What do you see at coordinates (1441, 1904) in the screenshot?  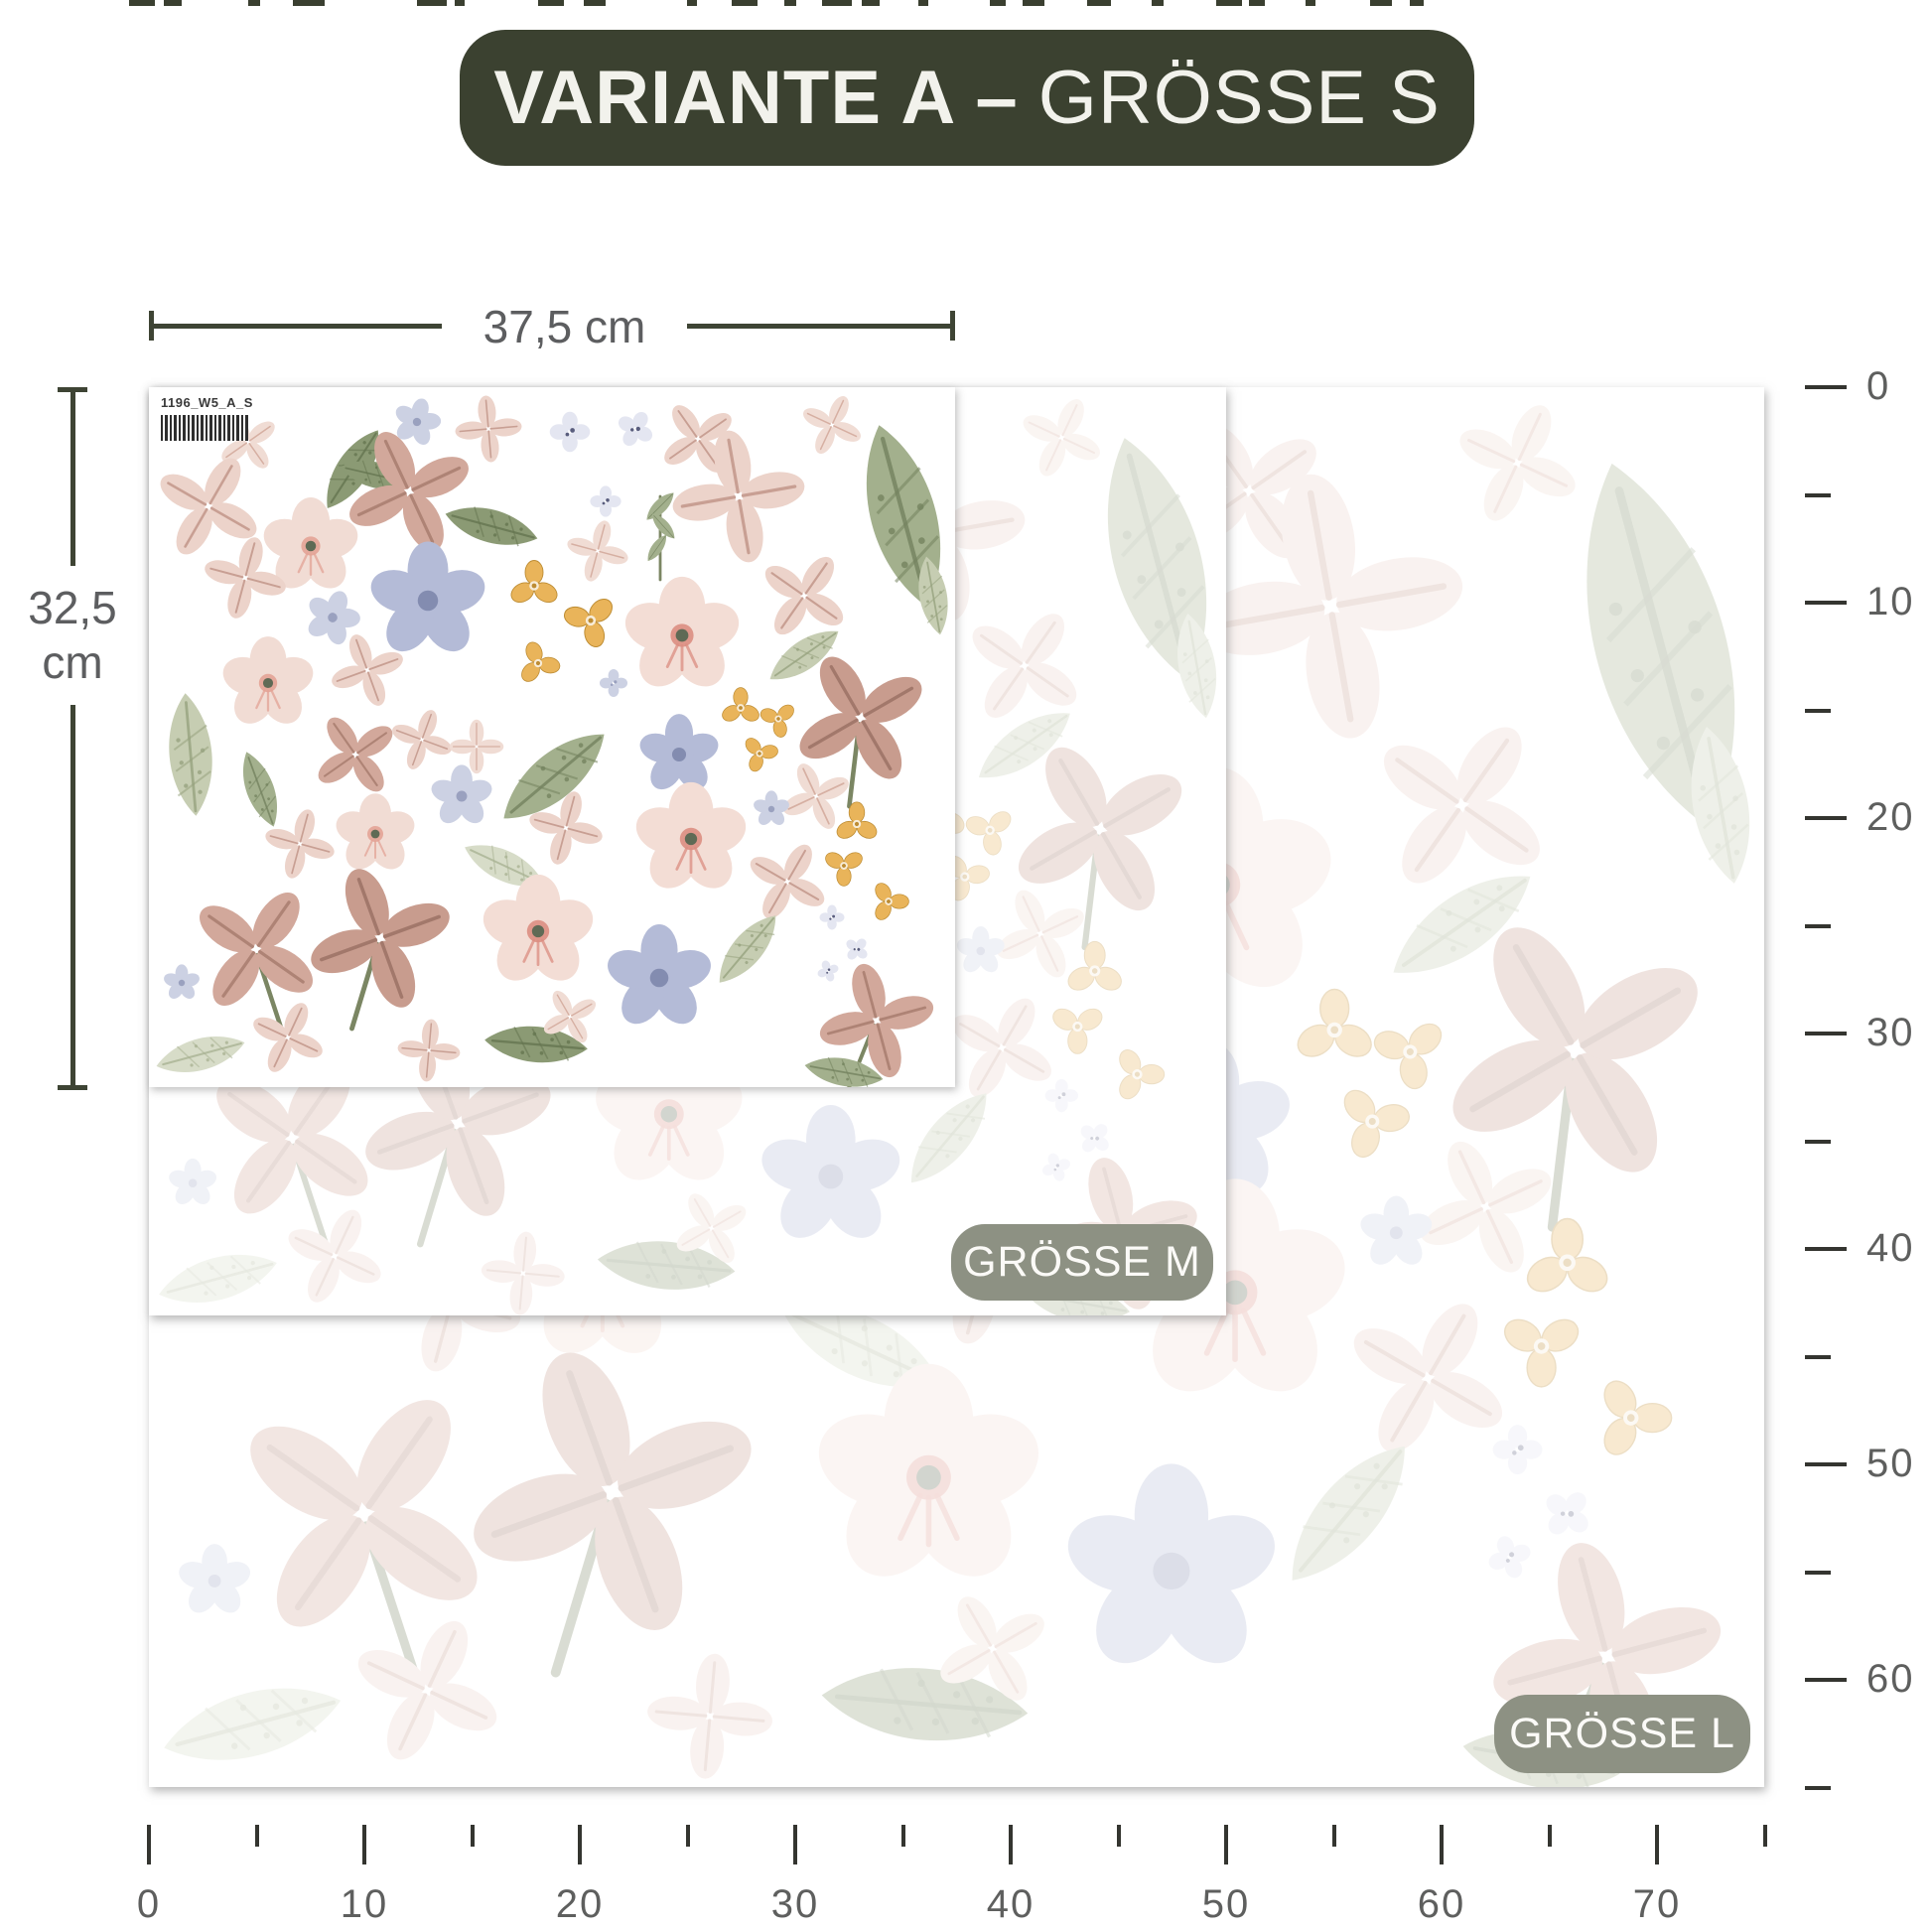 I see `ruler-bottom-label: 60` at bounding box center [1441, 1904].